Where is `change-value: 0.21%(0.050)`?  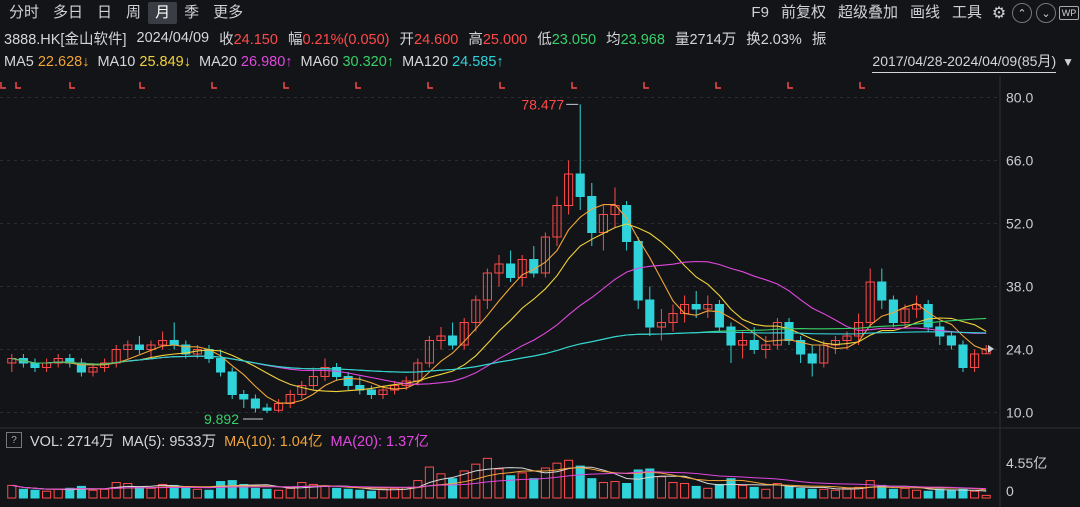
change-value: 0.21%(0.050) is located at coordinates (346, 39).